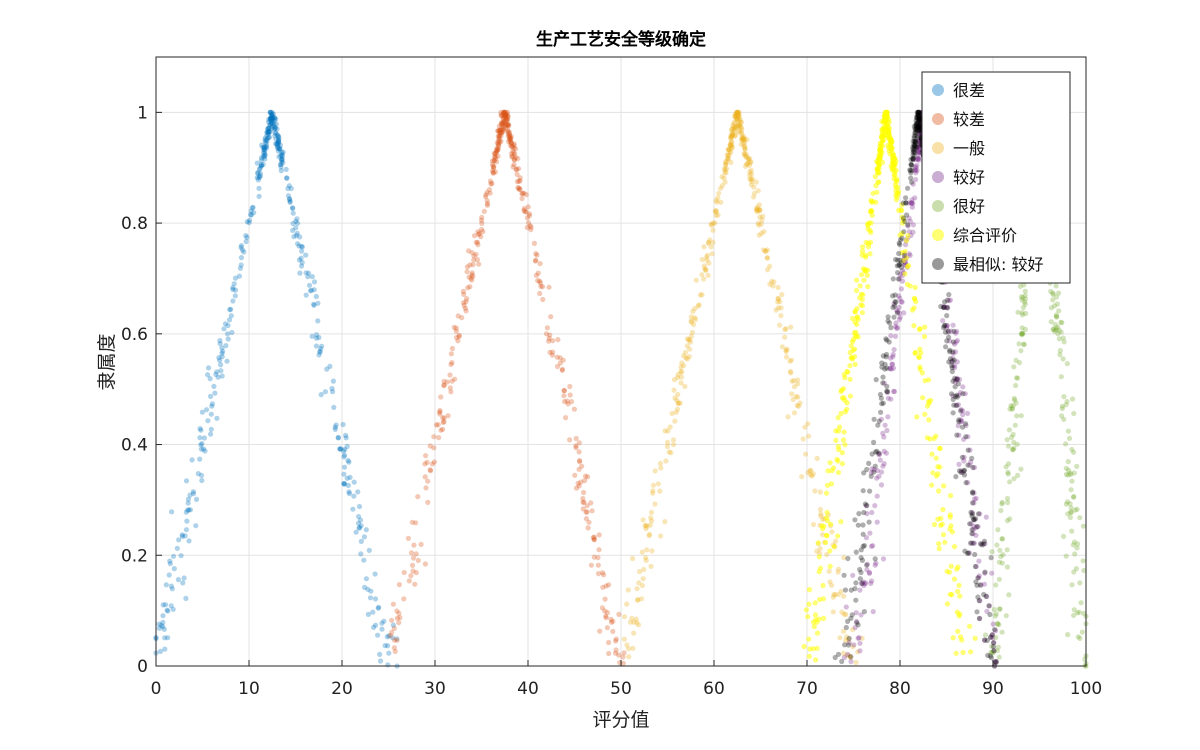  What do you see at coordinates (156, 689) in the screenshot?
I see `x-tick-label: 0` at bounding box center [156, 689].